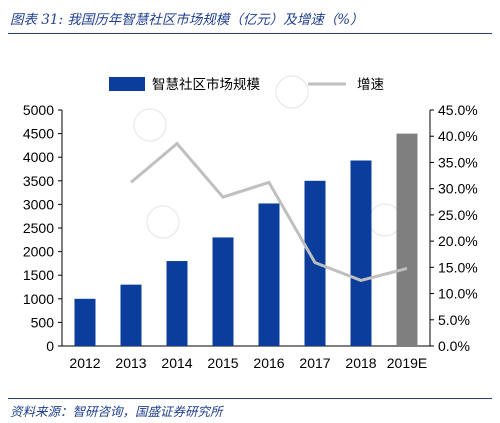 The height and width of the screenshot is (423, 500). I want to click on left-tick-label: 0, so click(50, 346).